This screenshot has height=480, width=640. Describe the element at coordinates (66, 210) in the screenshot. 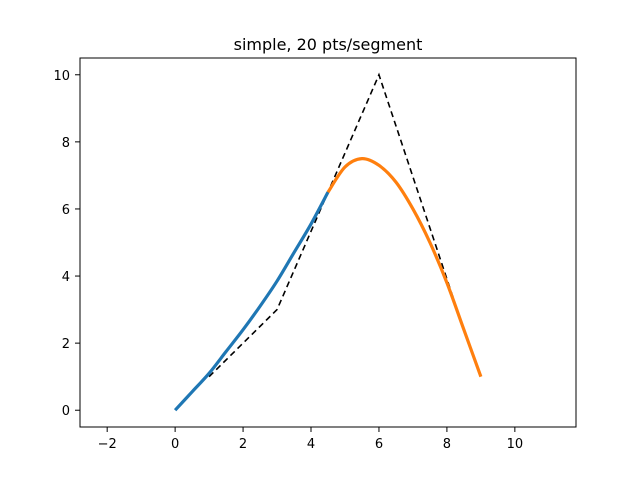

I see `y-tick-label: 6` at that location.